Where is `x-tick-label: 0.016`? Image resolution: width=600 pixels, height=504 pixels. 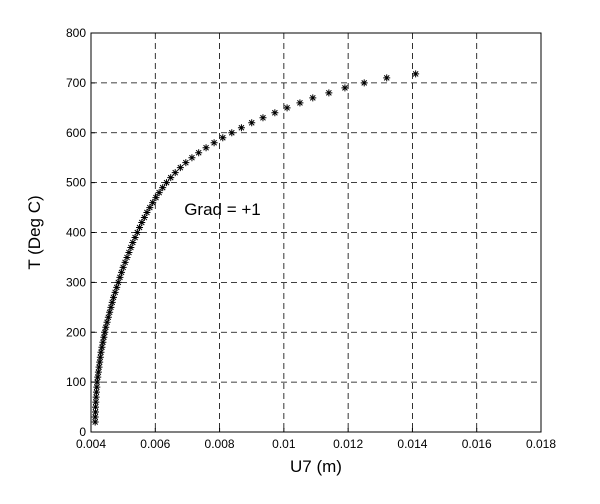 x-tick-label: 0.016 is located at coordinates (477, 444).